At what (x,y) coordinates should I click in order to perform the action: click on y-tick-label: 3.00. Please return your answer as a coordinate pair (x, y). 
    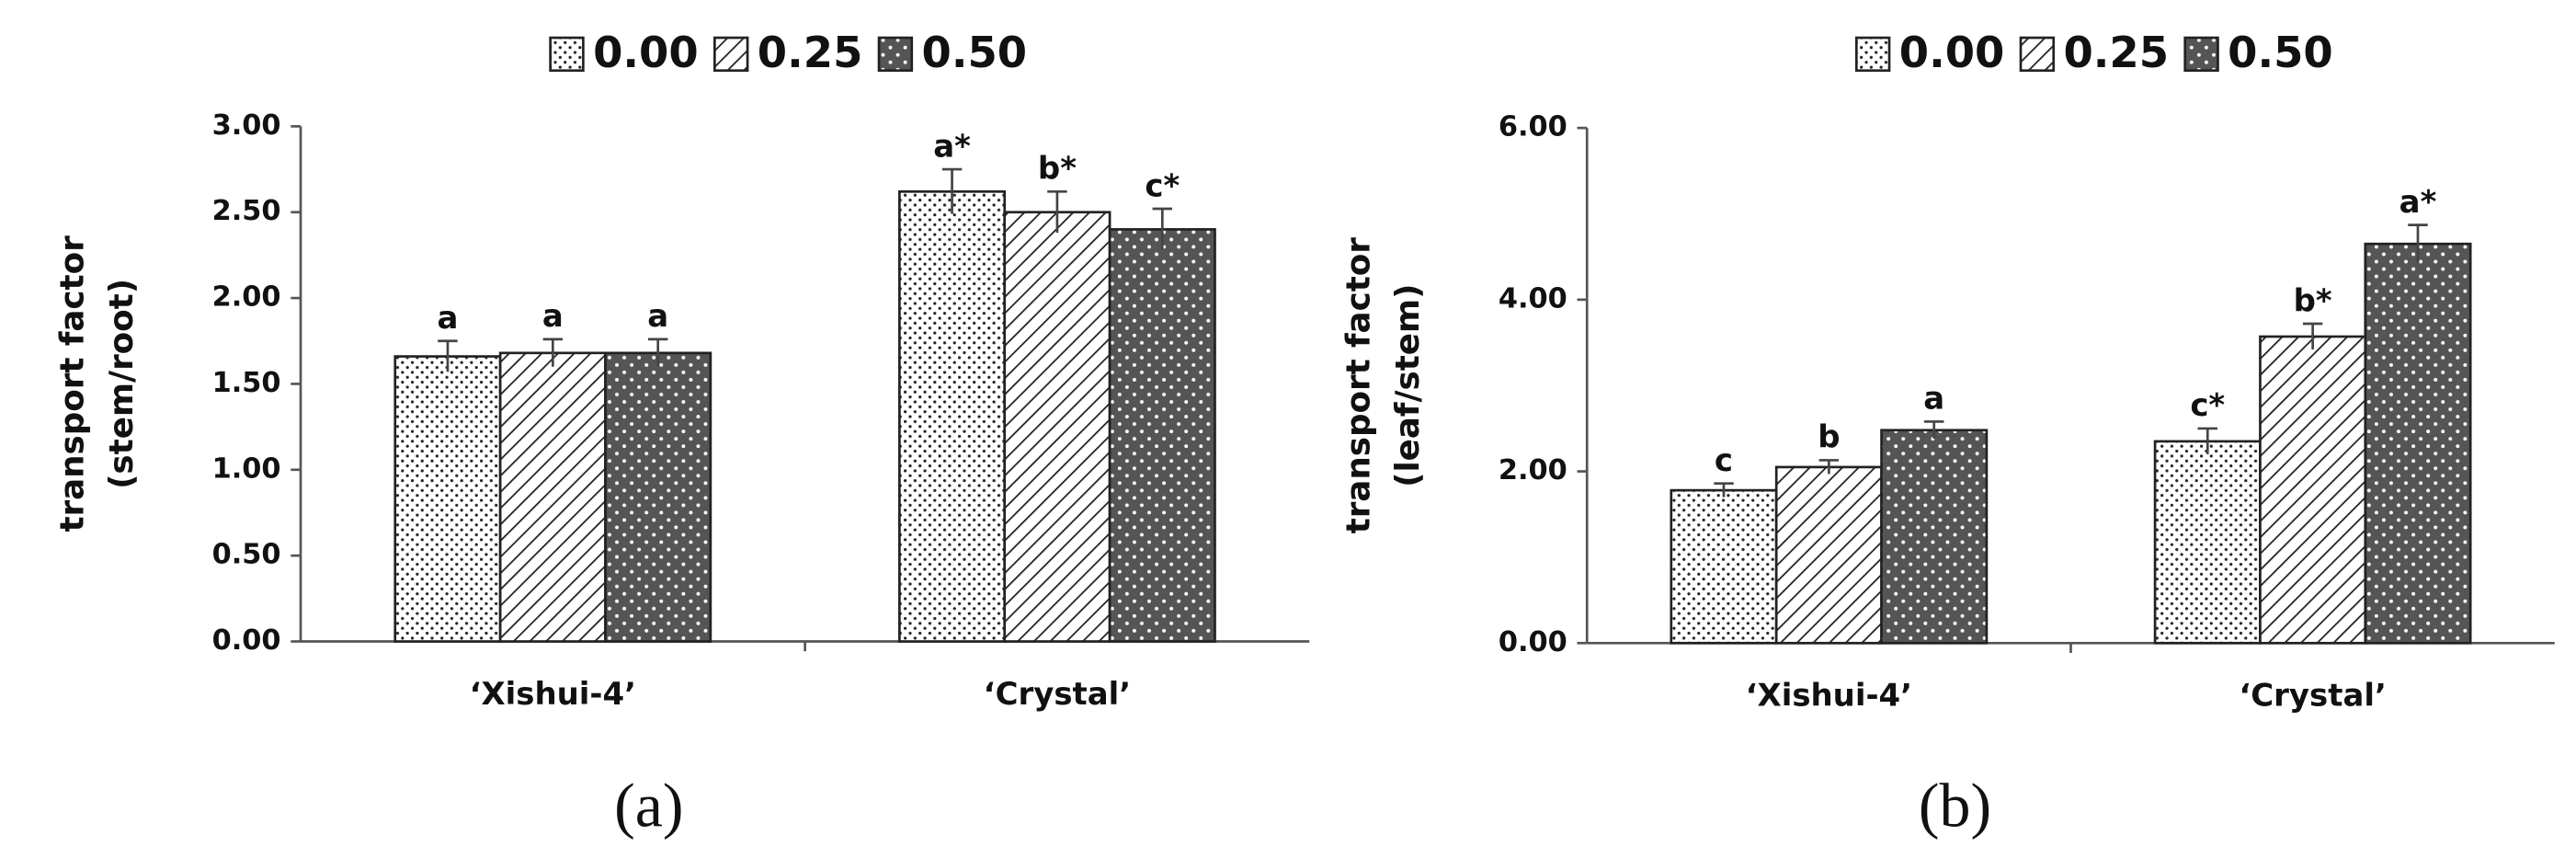
    Looking at the image, I should click on (246, 126).